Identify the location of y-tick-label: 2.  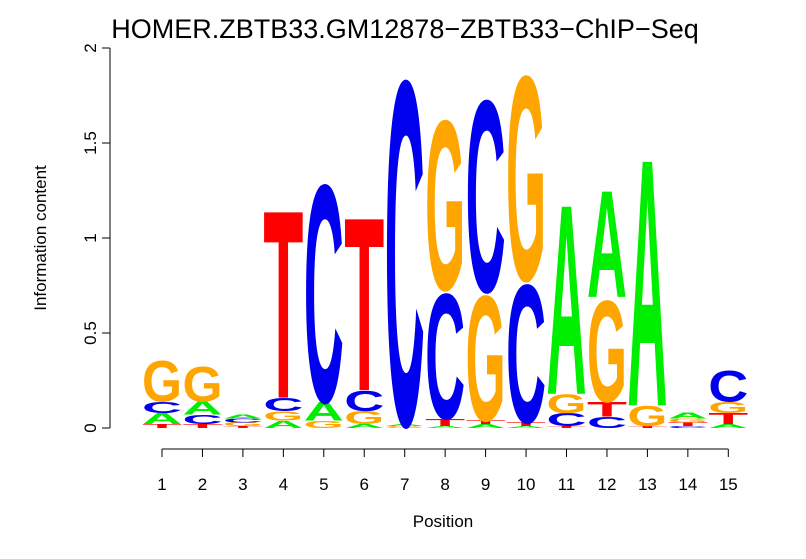
(90, 47).